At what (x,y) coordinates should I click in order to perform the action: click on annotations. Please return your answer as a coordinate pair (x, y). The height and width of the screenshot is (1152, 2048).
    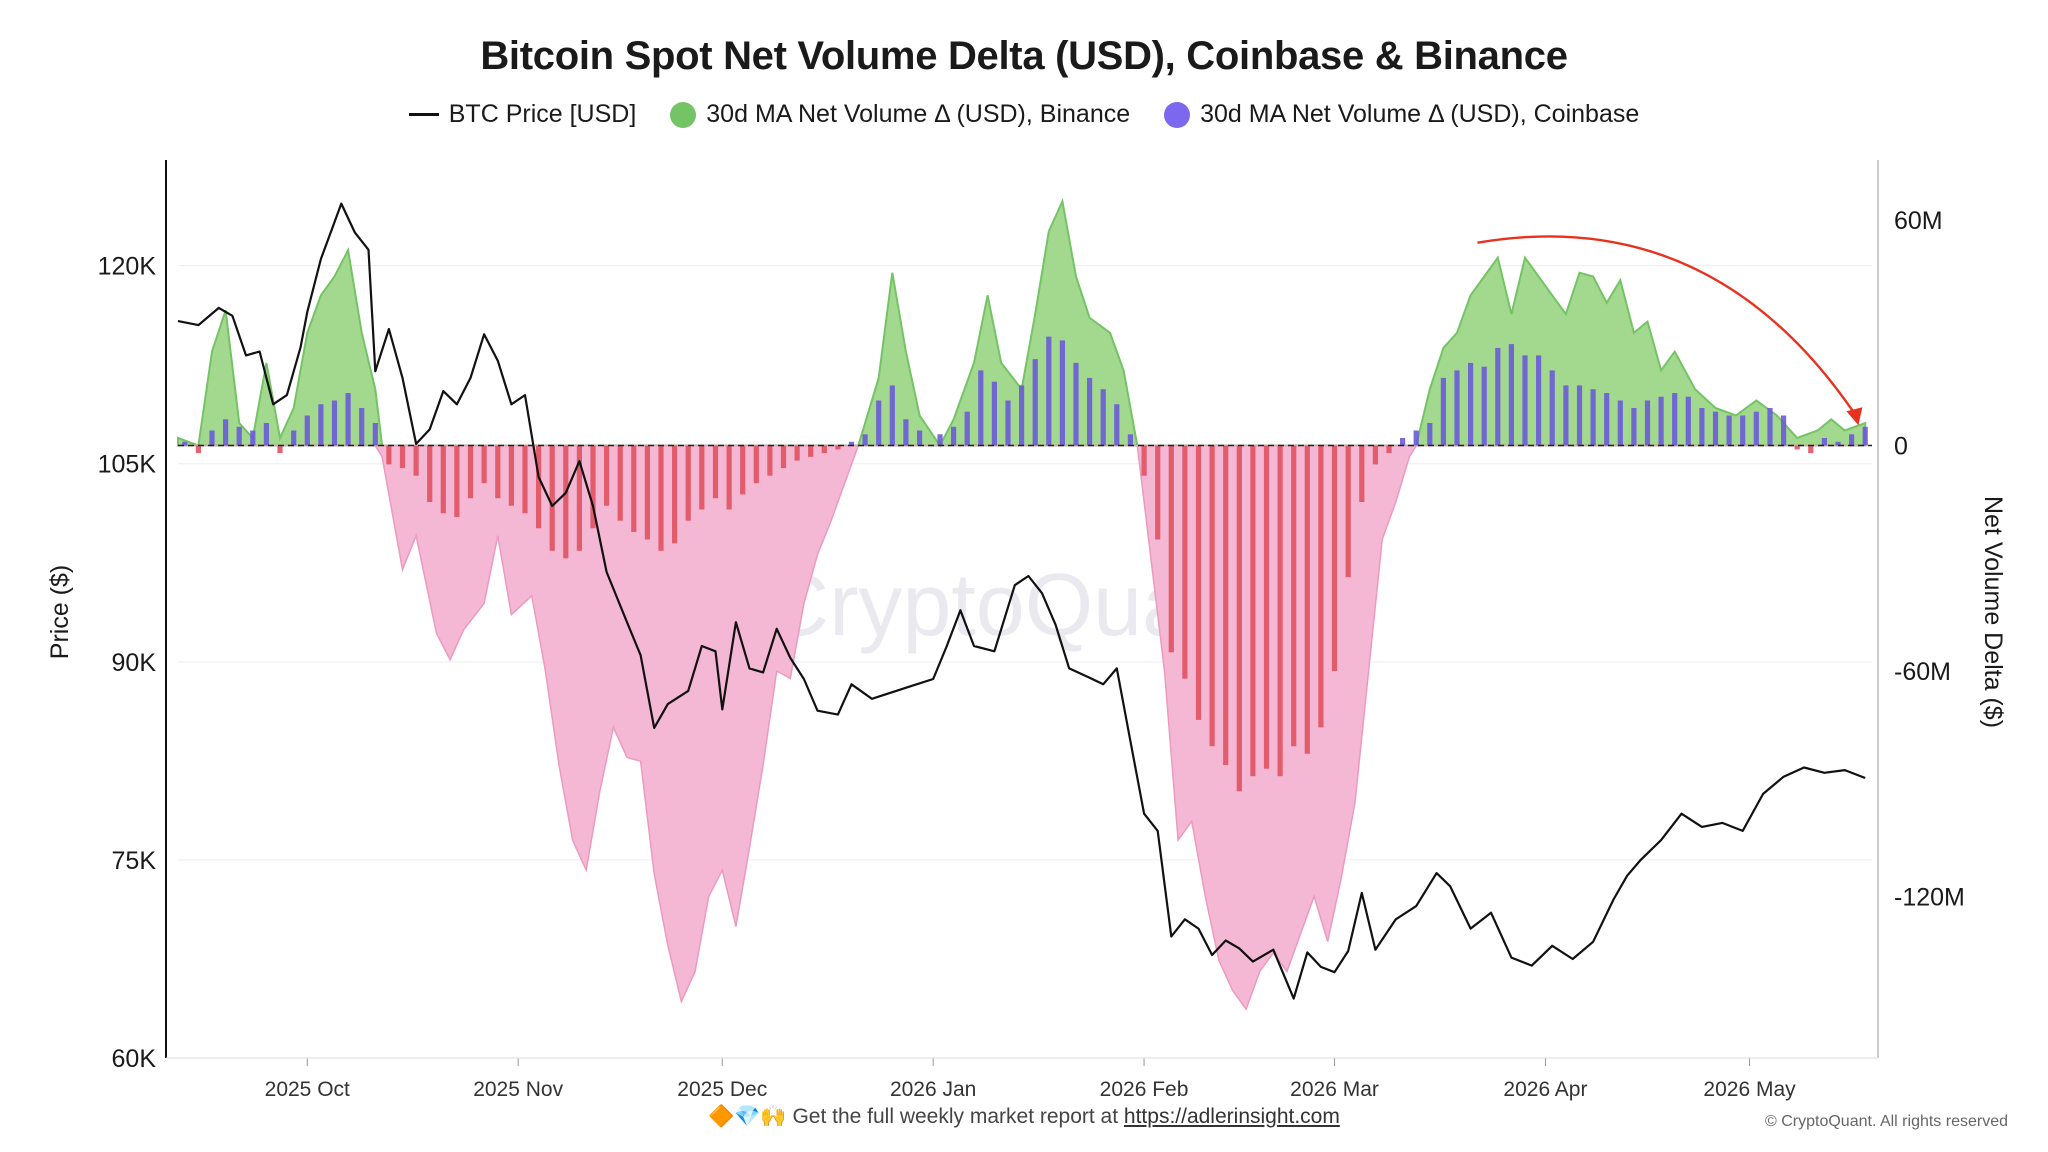
    Looking at the image, I should click on (1670, 330).